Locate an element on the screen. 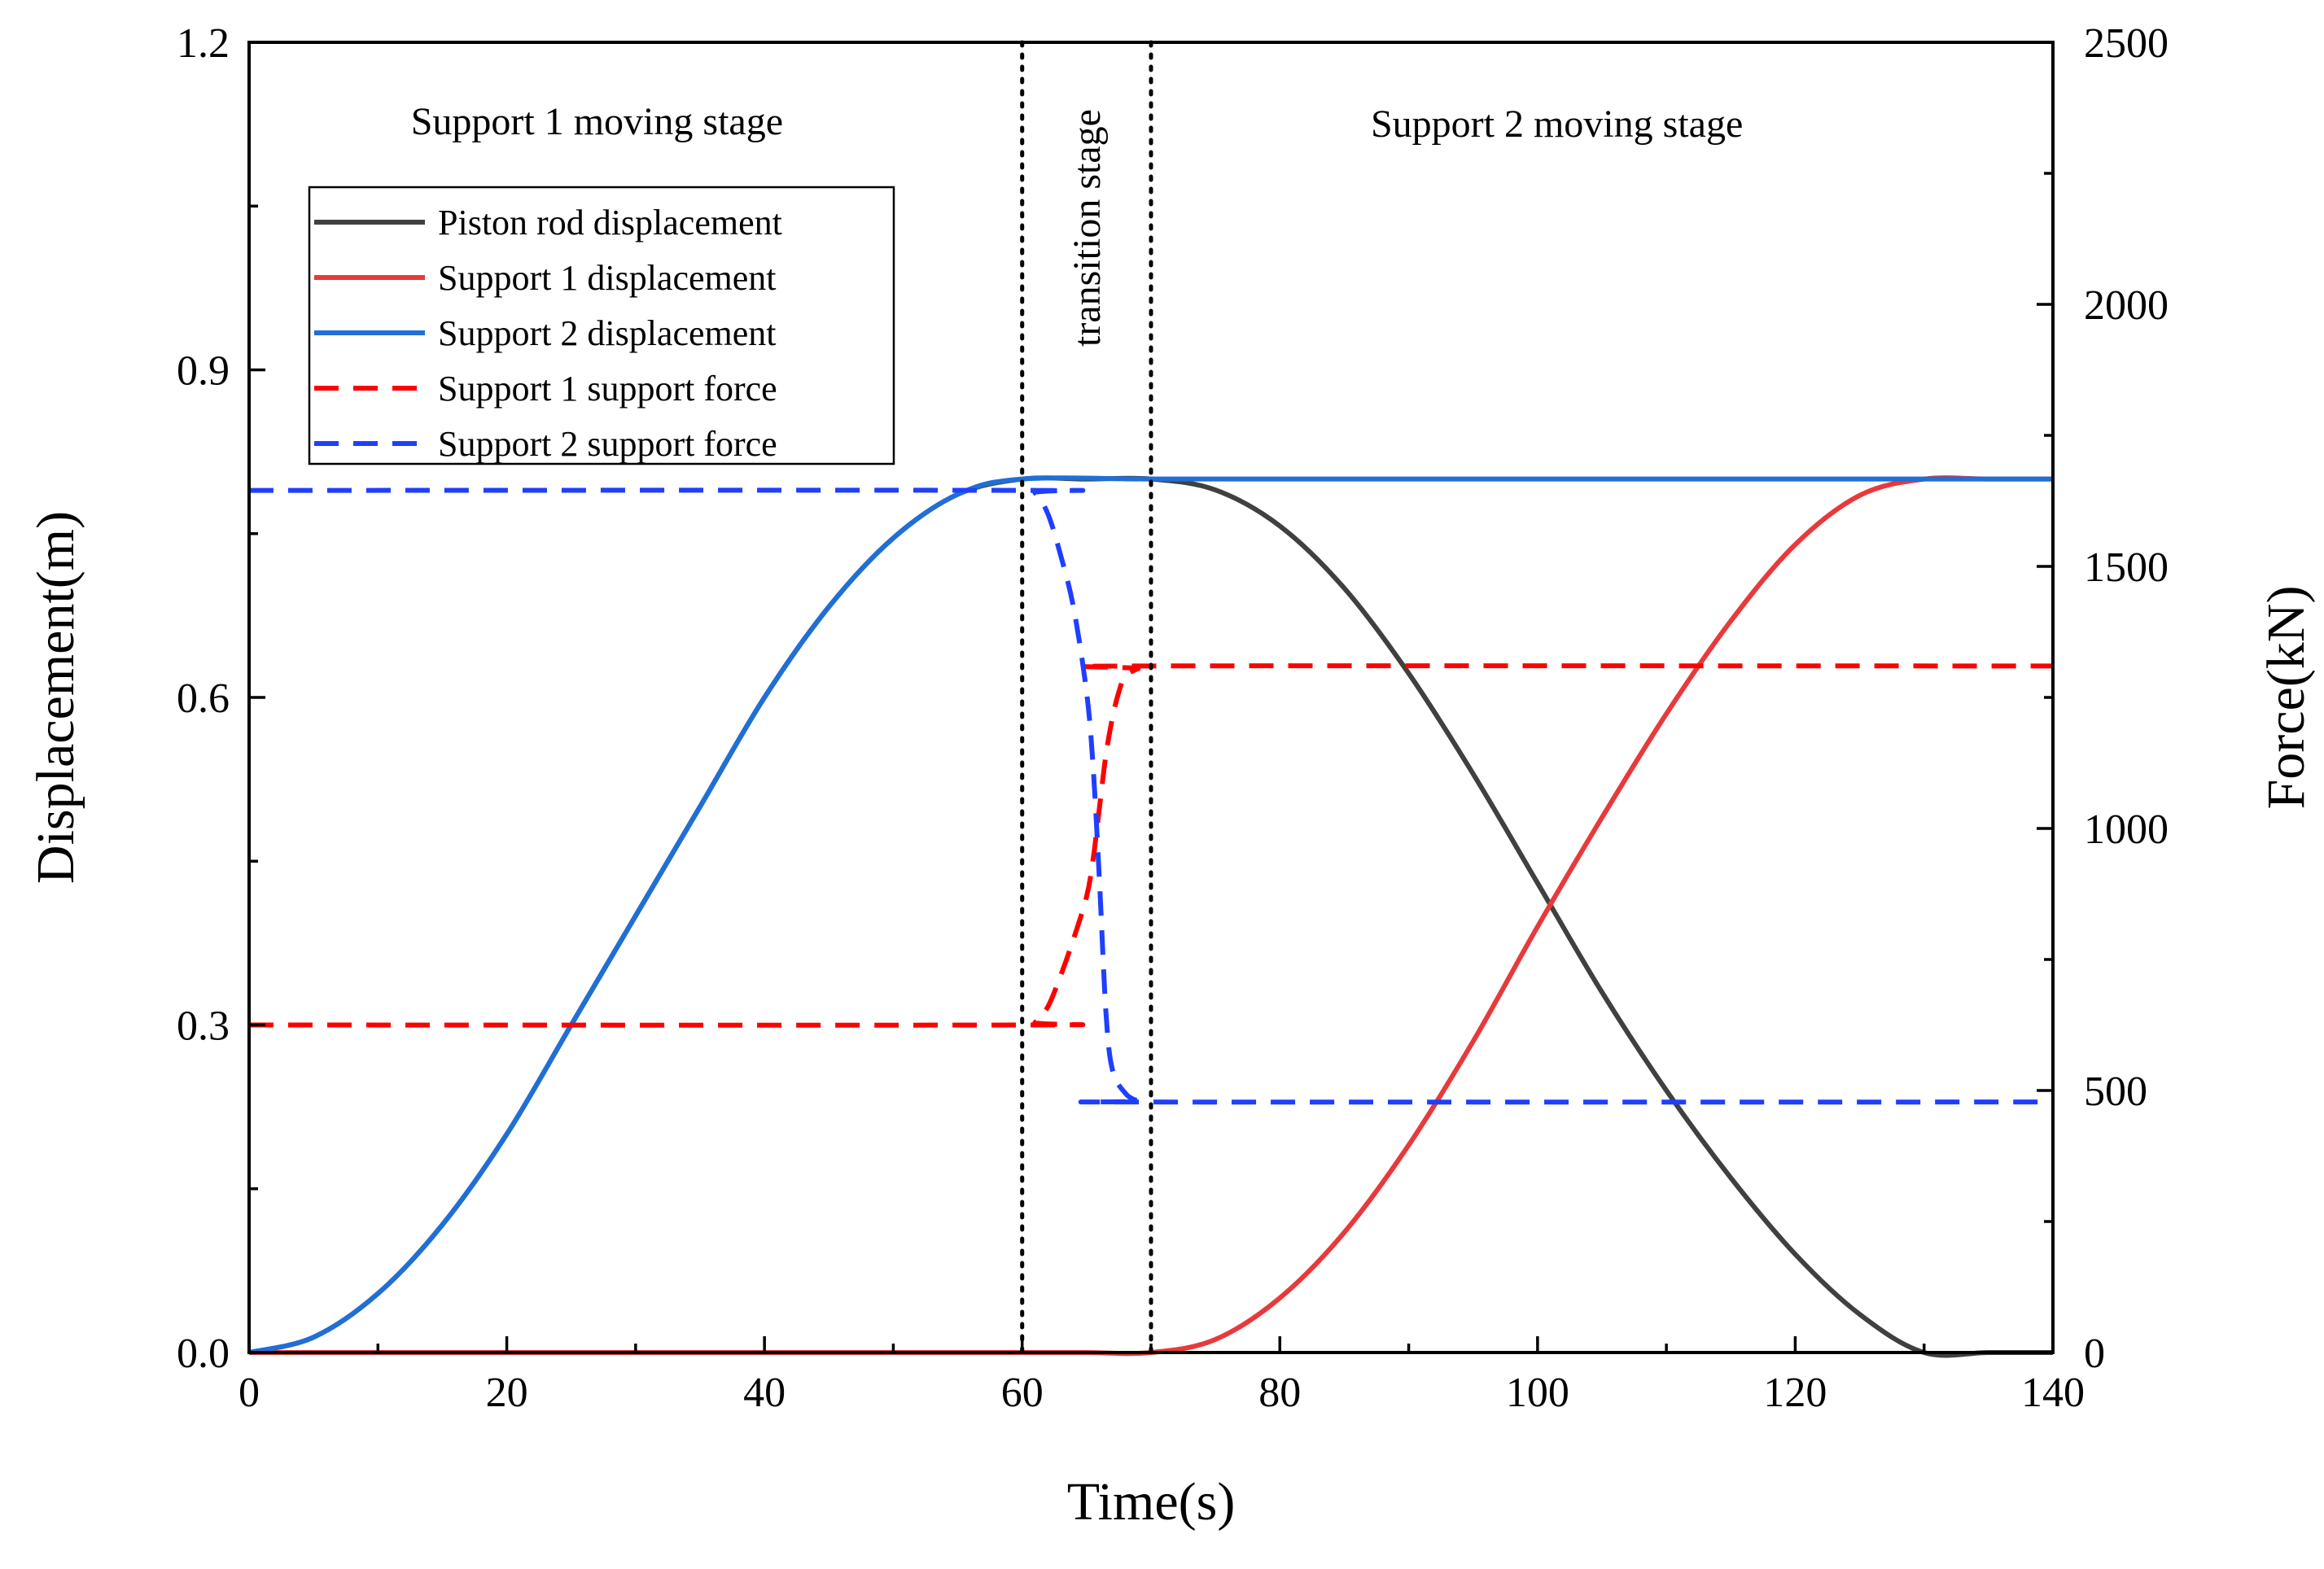 This screenshot has height=1569, width=2324. legend-label-support-2-displacement: Support 2 displacement is located at coordinates (607, 333).